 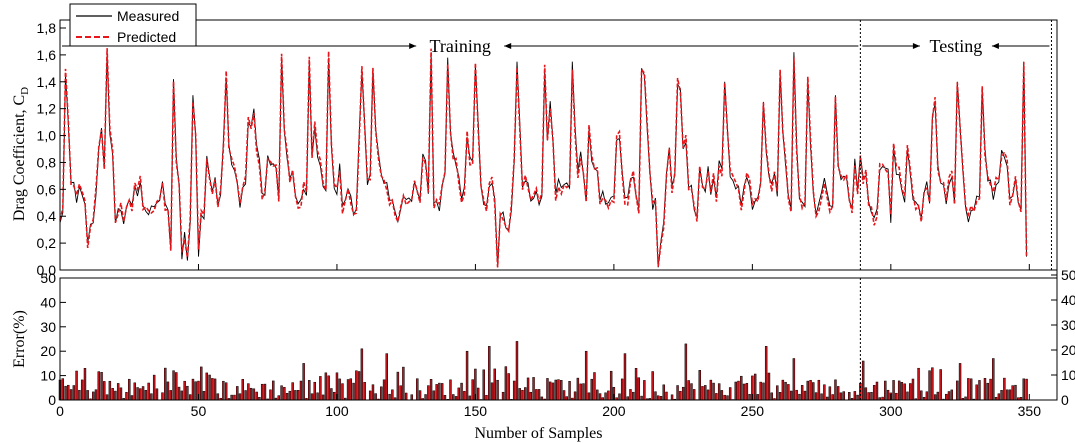 What do you see at coordinates (47, 243) in the screenshot?
I see `top-y-tick-label: 0,2` at bounding box center [47, 243].